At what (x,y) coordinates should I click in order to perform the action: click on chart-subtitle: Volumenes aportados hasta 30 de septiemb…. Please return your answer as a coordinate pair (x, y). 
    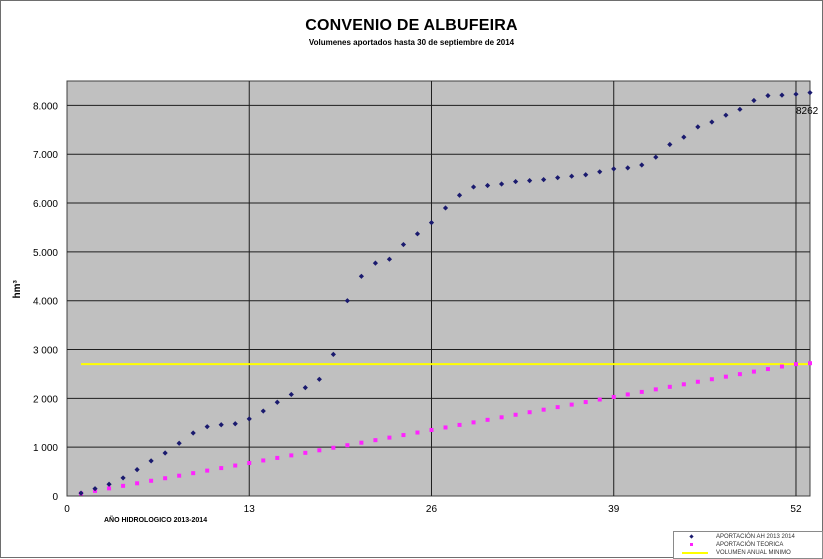
    Looking at the image, I should click on (411, 42).